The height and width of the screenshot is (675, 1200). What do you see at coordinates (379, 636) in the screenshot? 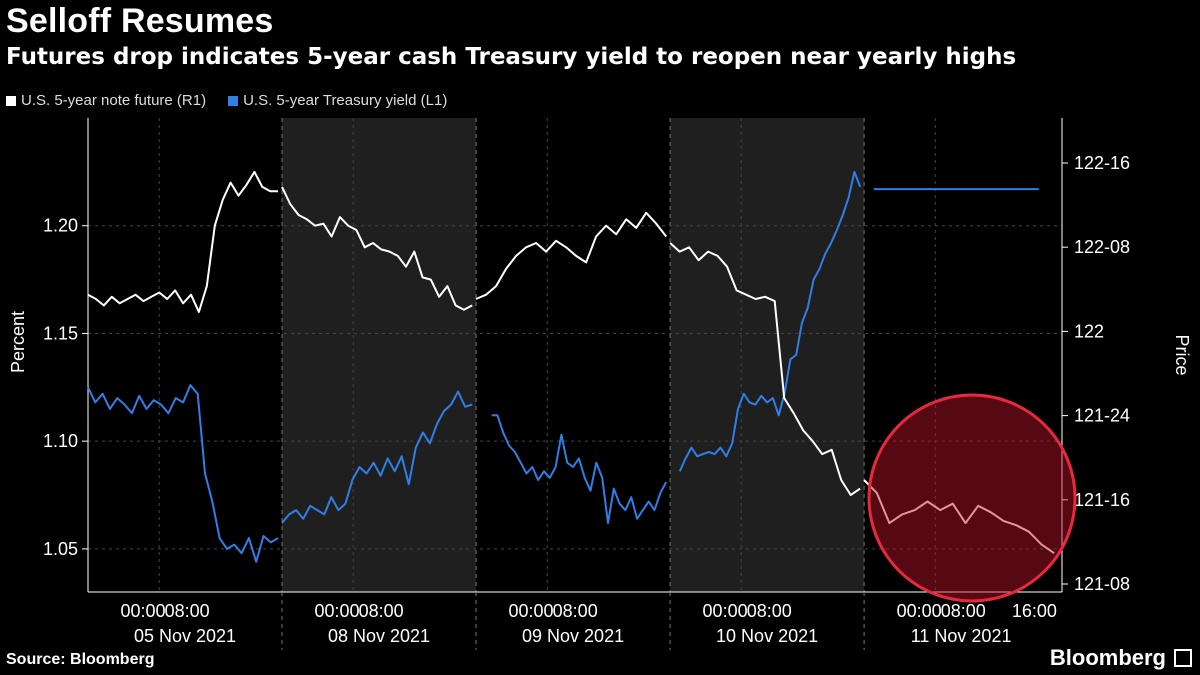
I see `x-axis-day-label: 08 Nov 2021` at bounding box center [379, 636].